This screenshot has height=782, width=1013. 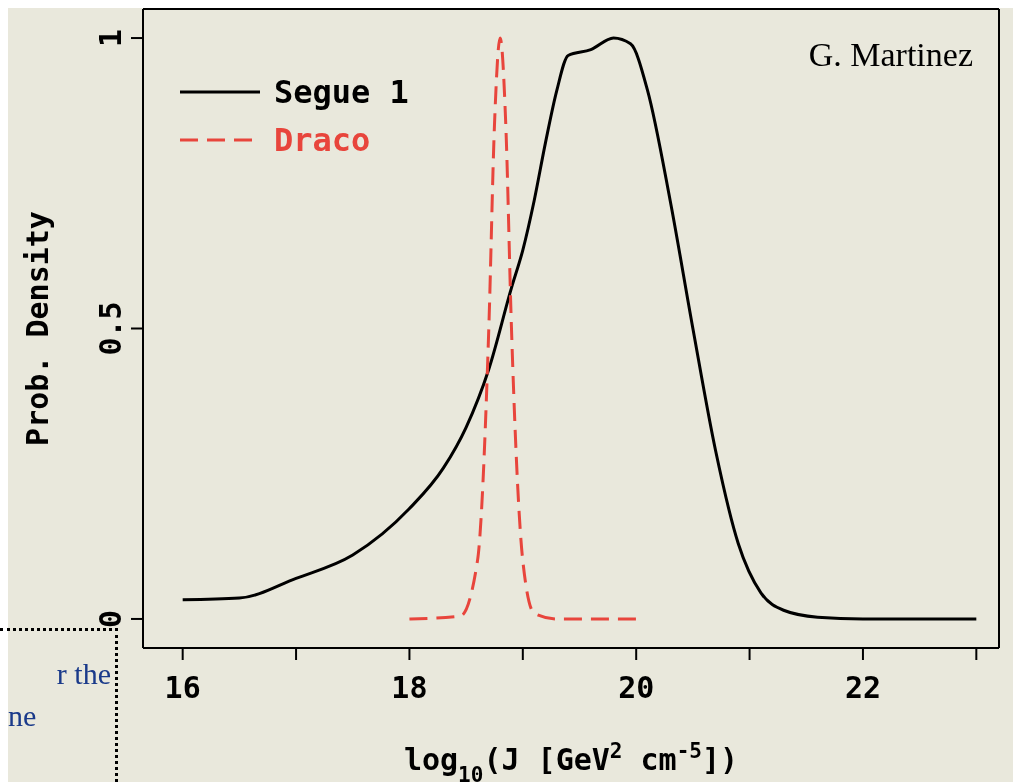 What do you see at coordinates (571, 760) in the screenshot?
I see `x-axis-title: log$_{10}$(J [GeV$^{2}$ cm$^{-5}$])` at bounding box center [571, 760].